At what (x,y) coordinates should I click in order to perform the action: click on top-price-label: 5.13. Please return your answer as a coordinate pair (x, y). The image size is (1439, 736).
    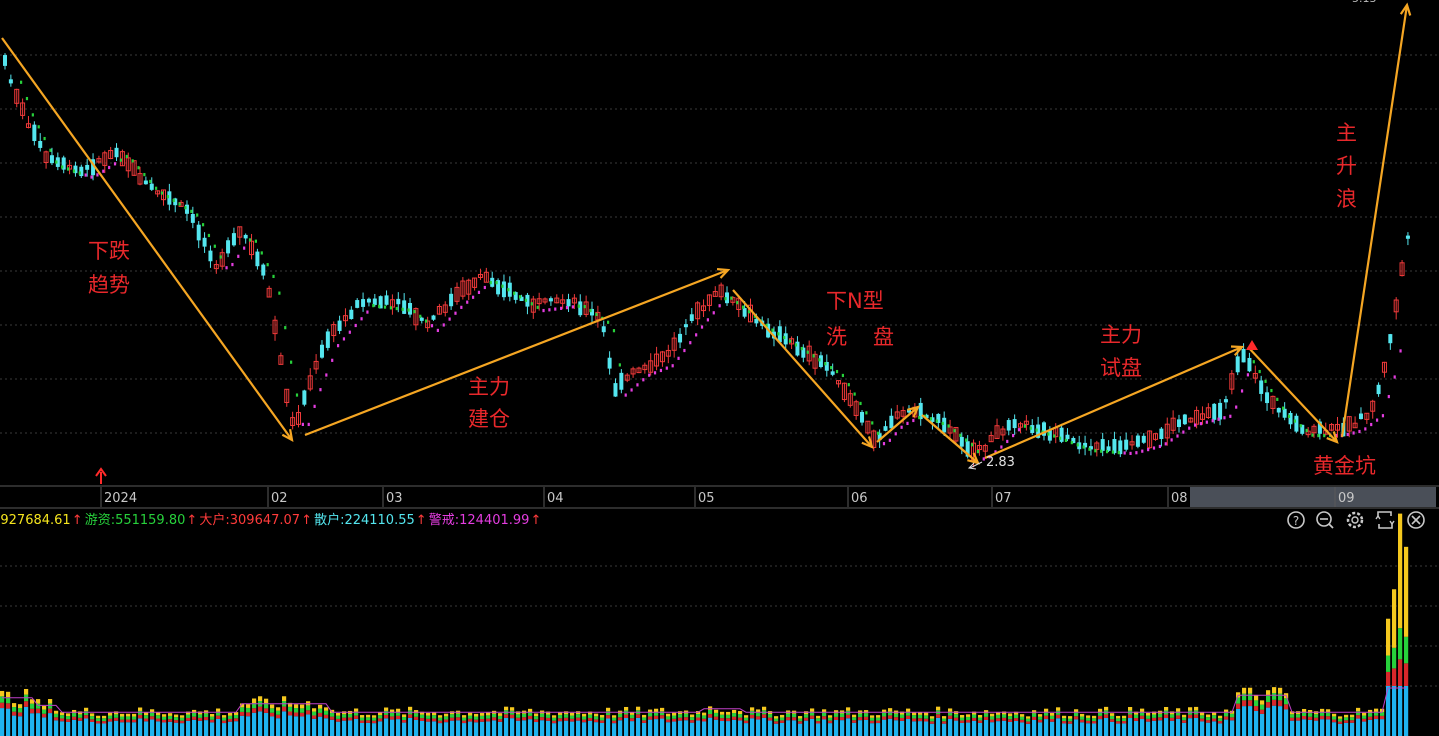
    Looking at the image, I should click on (1364, 2).